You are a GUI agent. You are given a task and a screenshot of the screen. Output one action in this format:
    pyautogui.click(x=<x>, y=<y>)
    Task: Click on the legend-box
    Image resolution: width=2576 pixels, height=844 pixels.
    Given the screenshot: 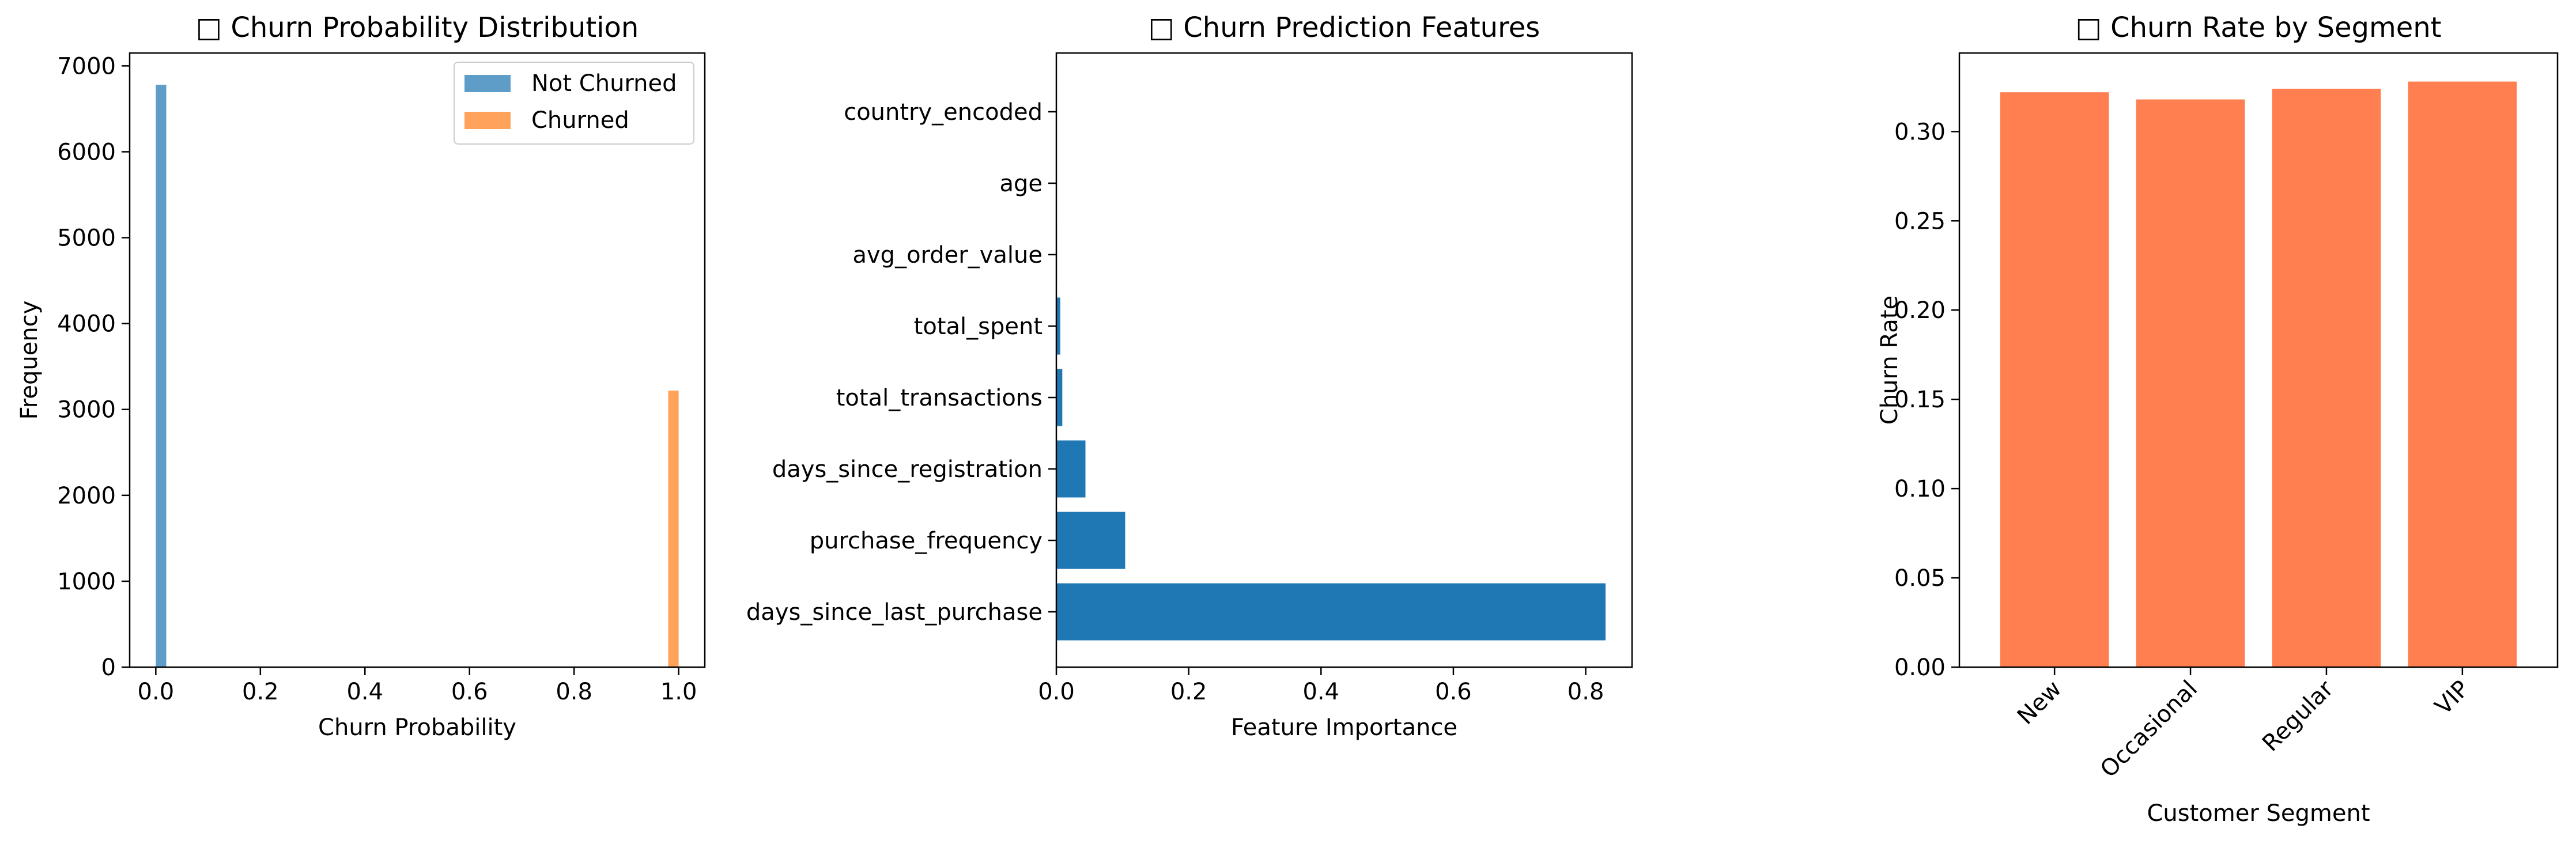 What is the action you would take?
    pyautogui.click(x=574, y=103)
    